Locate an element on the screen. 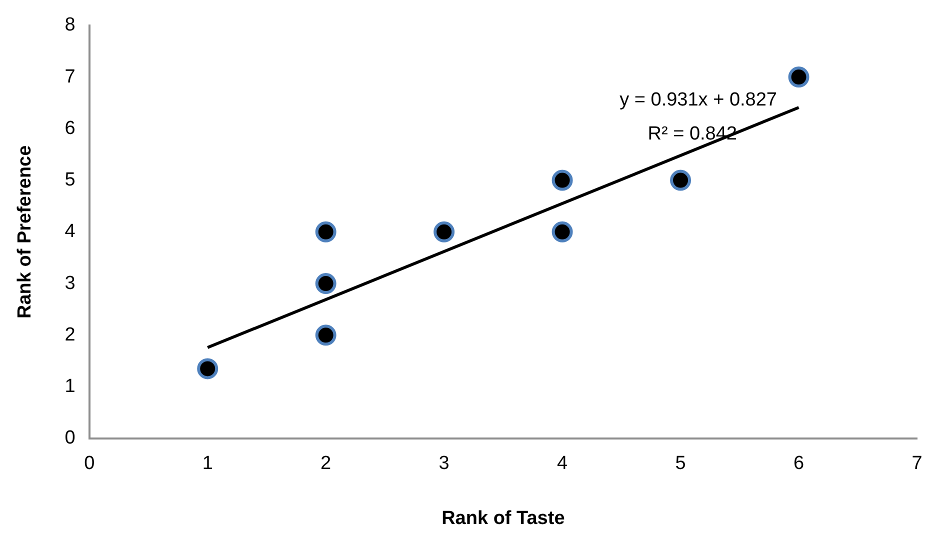 The image size is (937, 544). x-tick-label: 7 is located at coordinates (917, 463).